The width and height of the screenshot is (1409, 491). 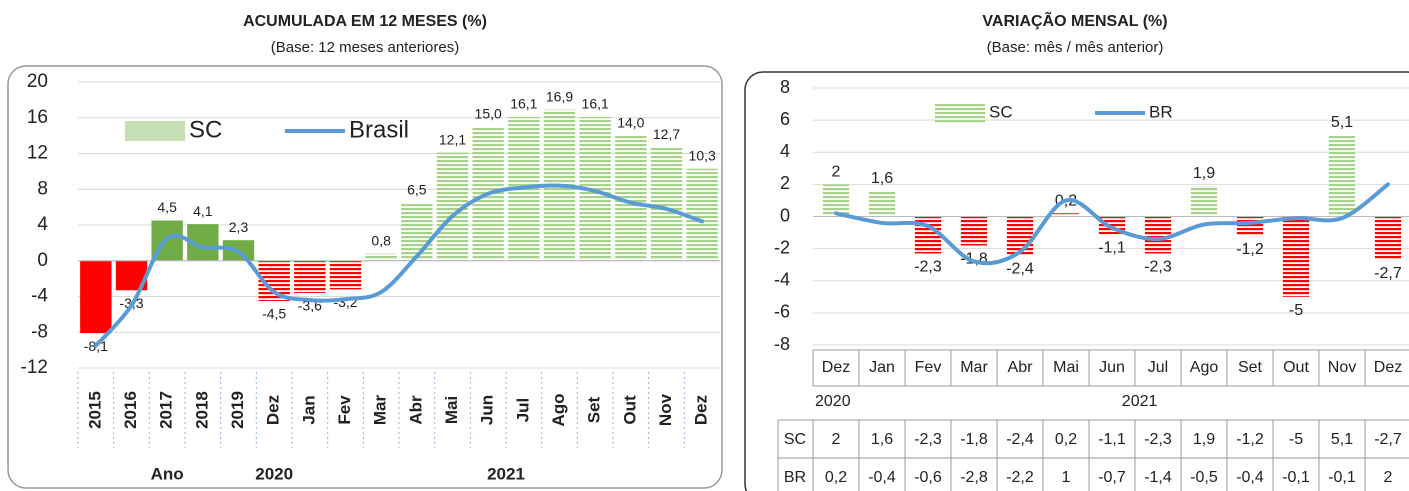 What do you see at coordinates (1158, 477) in the screenshot?
I see `table-cell: -1,4` at bounding box center [1158, 477].